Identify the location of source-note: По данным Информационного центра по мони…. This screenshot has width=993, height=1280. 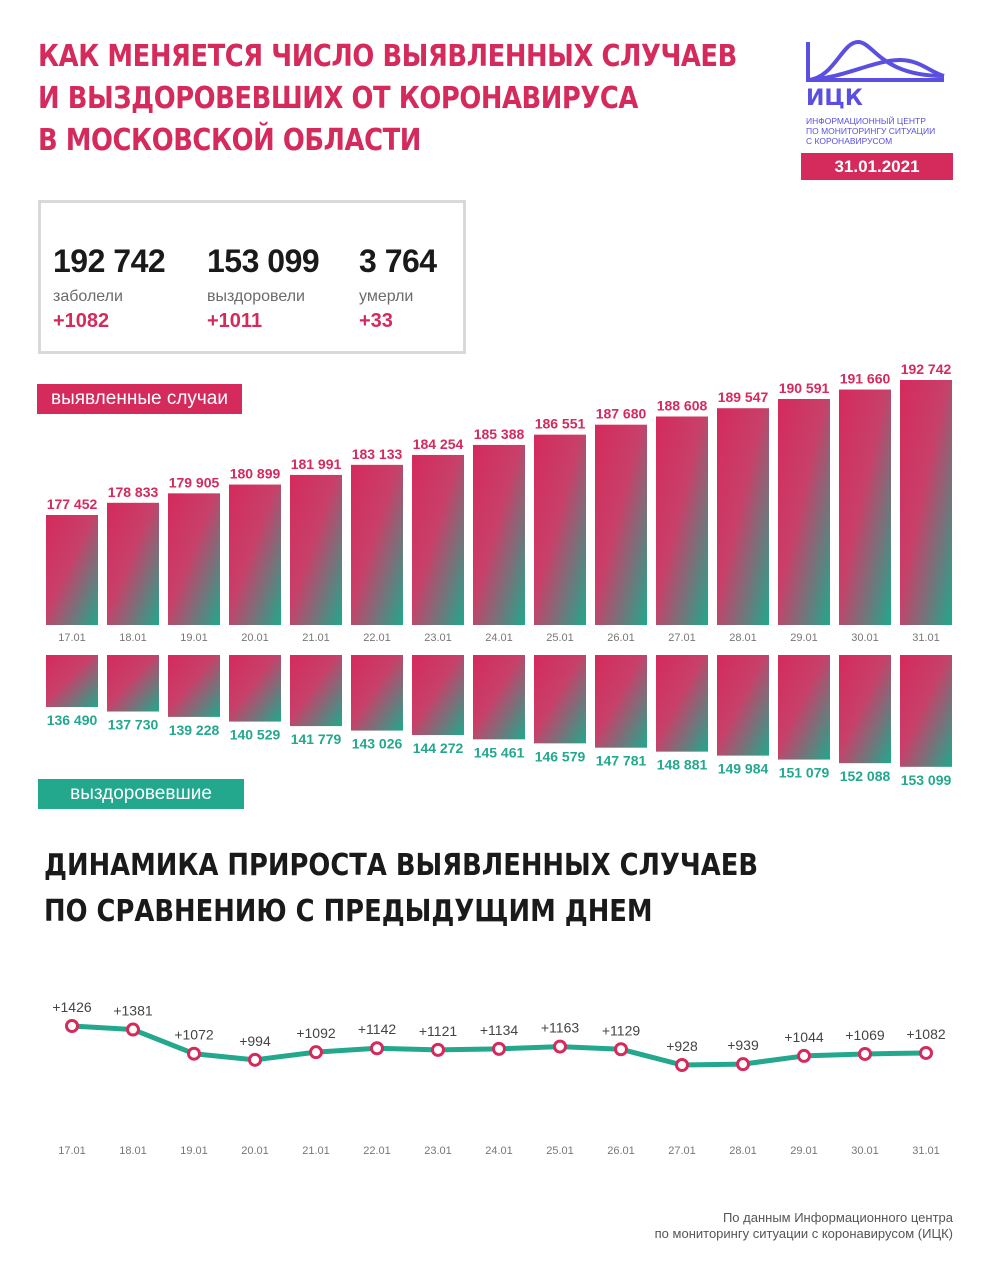
(804, 1226).